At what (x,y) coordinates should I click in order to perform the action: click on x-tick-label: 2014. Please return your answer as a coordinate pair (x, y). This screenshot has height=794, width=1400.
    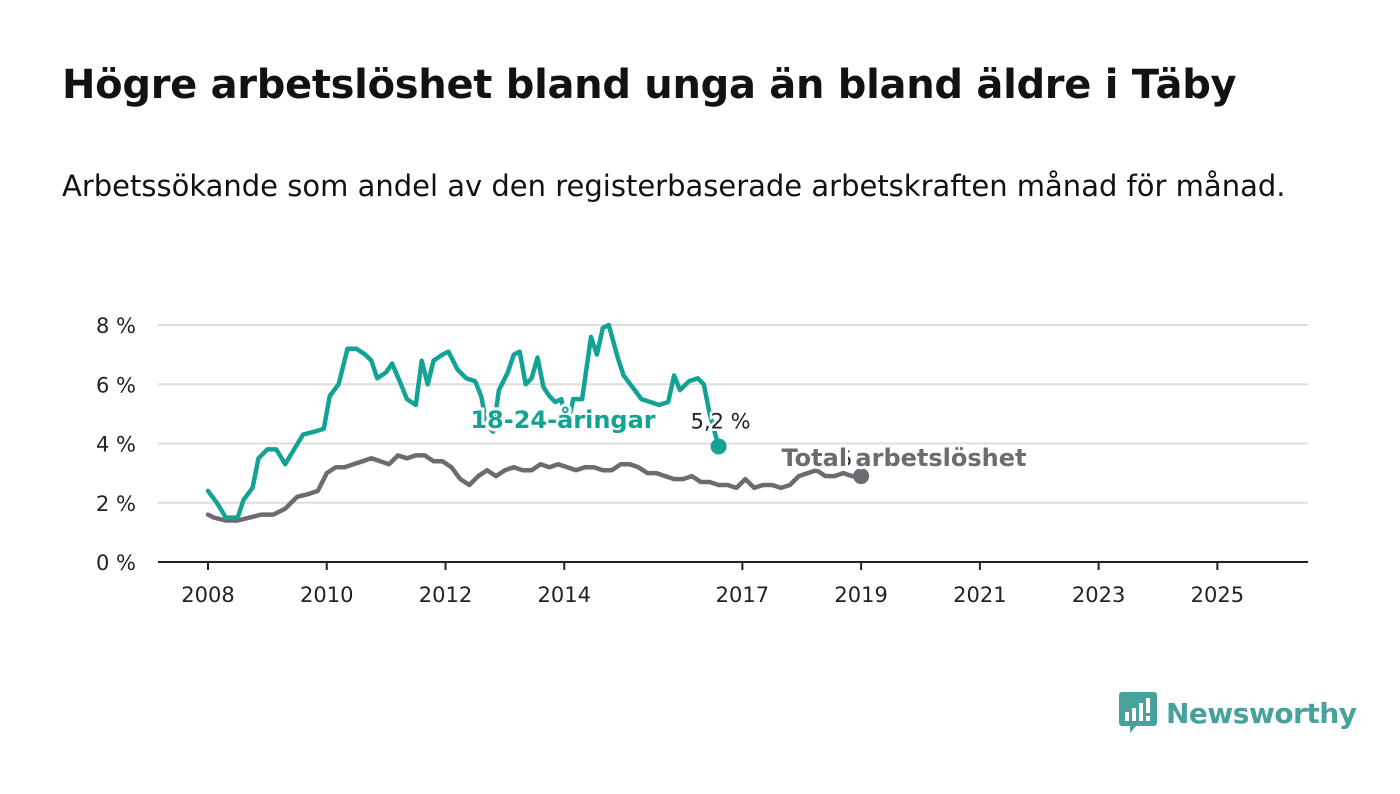
    Looking at the image, I should click on (564, 595).